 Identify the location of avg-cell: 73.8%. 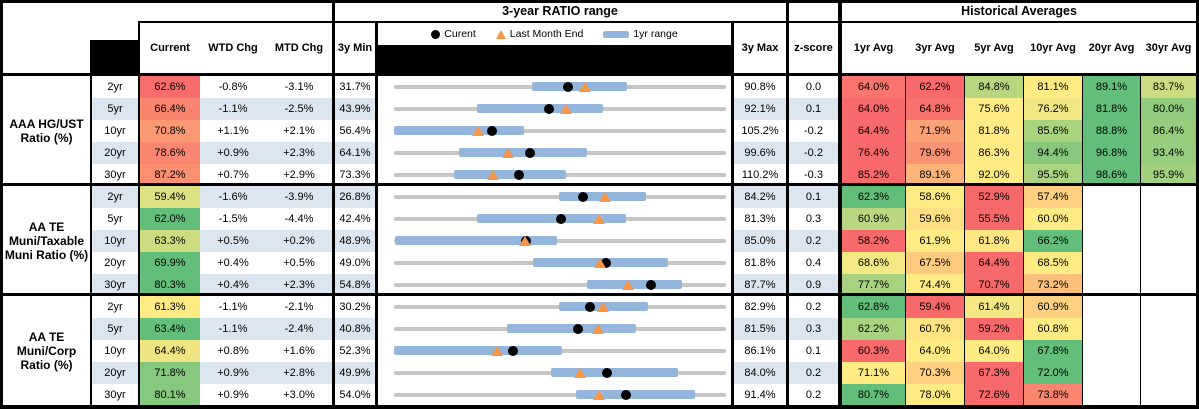
(1053, 395).